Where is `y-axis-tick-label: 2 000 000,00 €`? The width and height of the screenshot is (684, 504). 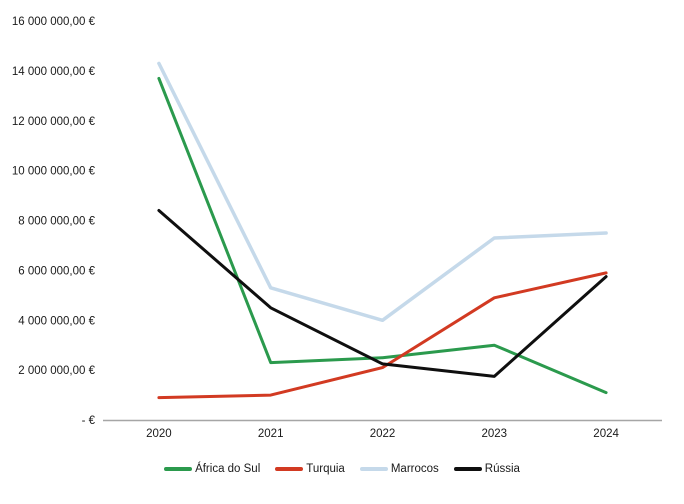
y-axis-tick-label: 2 000 000,00 € is located at coordinates (56, 371).